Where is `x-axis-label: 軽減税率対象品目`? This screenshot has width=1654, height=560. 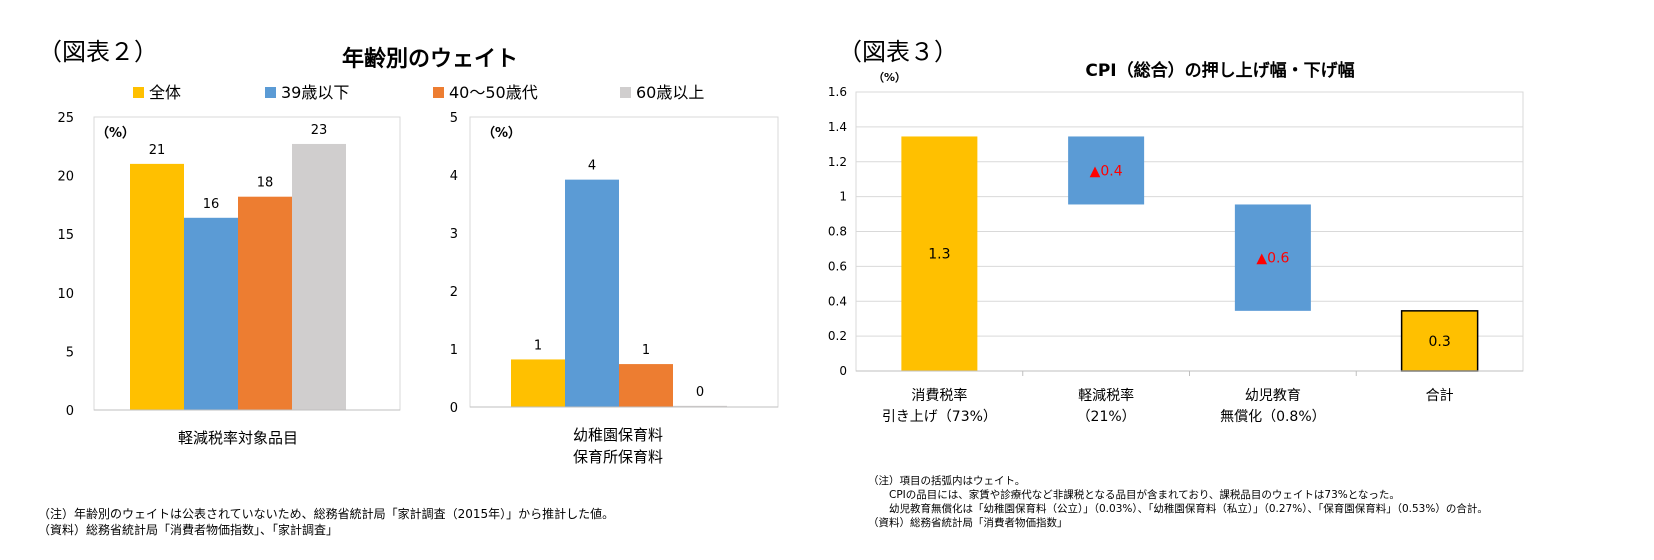
x-axis-label: 軽減税率対象品目 is located at coordinates (238, 438).